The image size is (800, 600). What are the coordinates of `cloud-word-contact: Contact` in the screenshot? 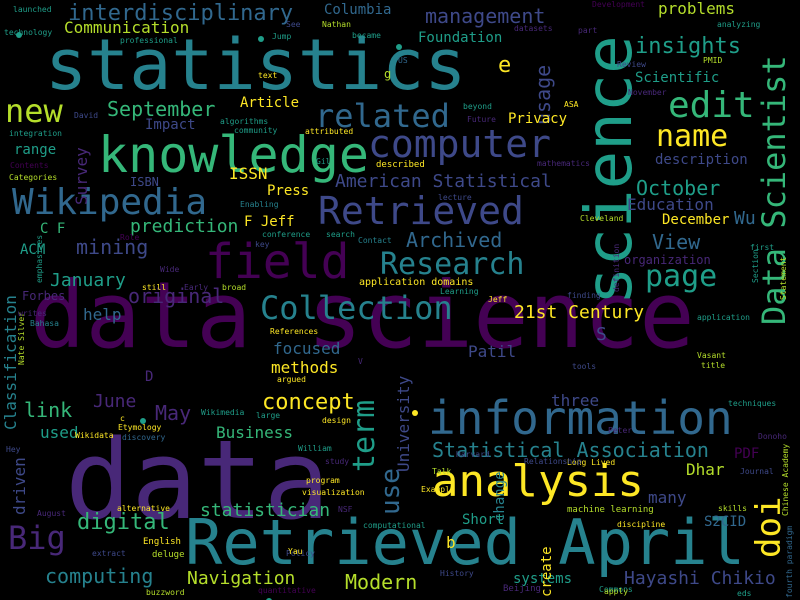 It's located at (375, 240).